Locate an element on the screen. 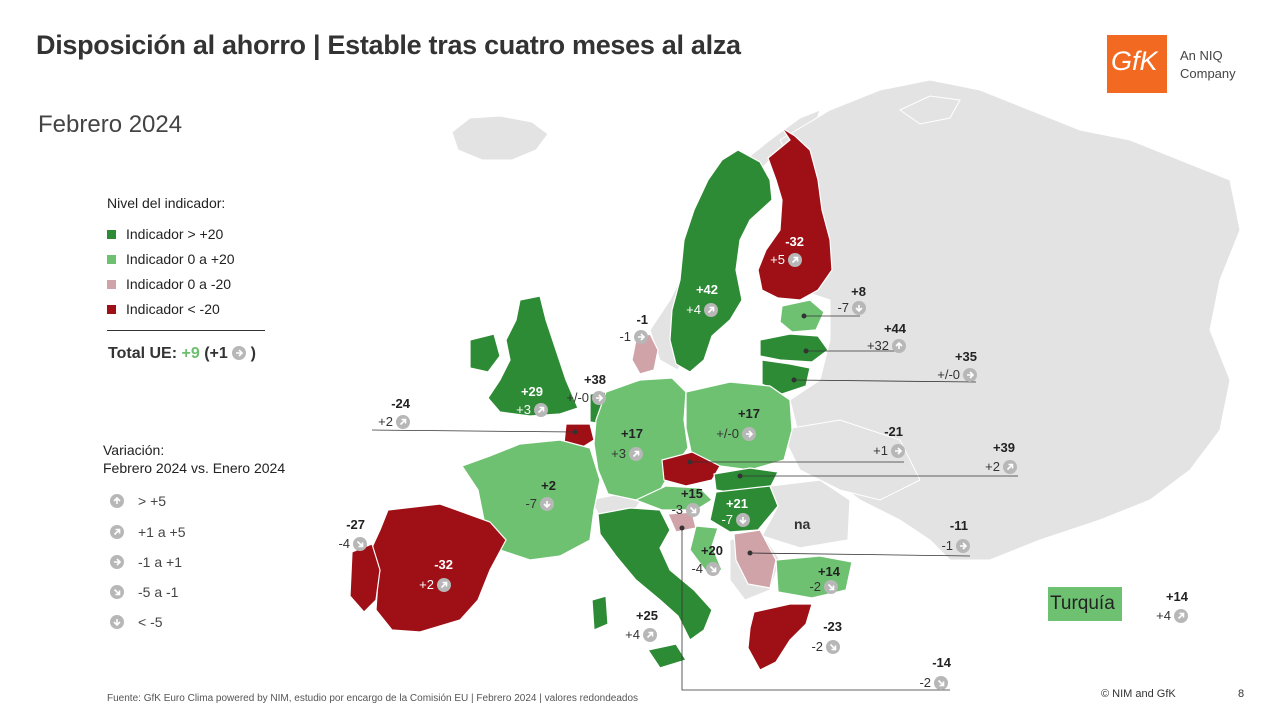 This screenshot has height=720, width=1280. greece-change: -2 is located at coordinates (825, 647).